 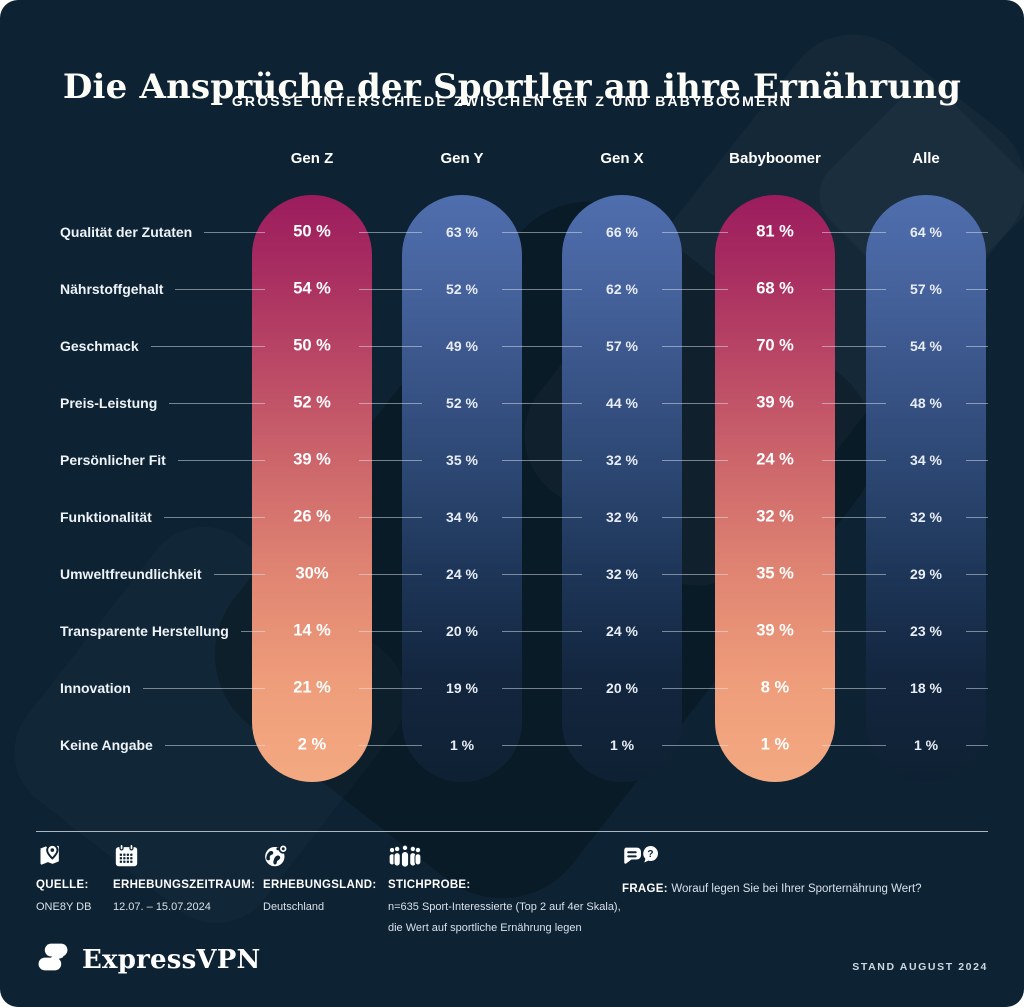 I want to click on row-label: Innovation, so click(x=95, y=688).